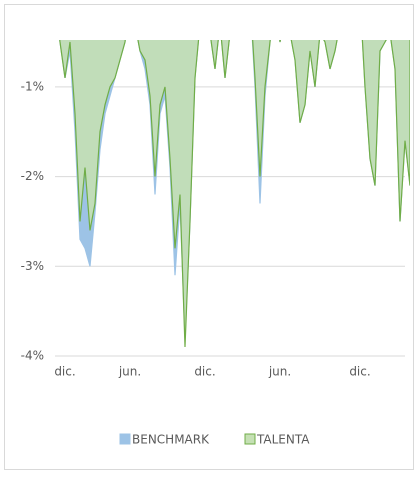 Image resolution: width=419 pixels, height=479 pixels. Describe the element at coordinates (32, 356) in the screenshot. I see `y-tick-label: -4%` at that location.